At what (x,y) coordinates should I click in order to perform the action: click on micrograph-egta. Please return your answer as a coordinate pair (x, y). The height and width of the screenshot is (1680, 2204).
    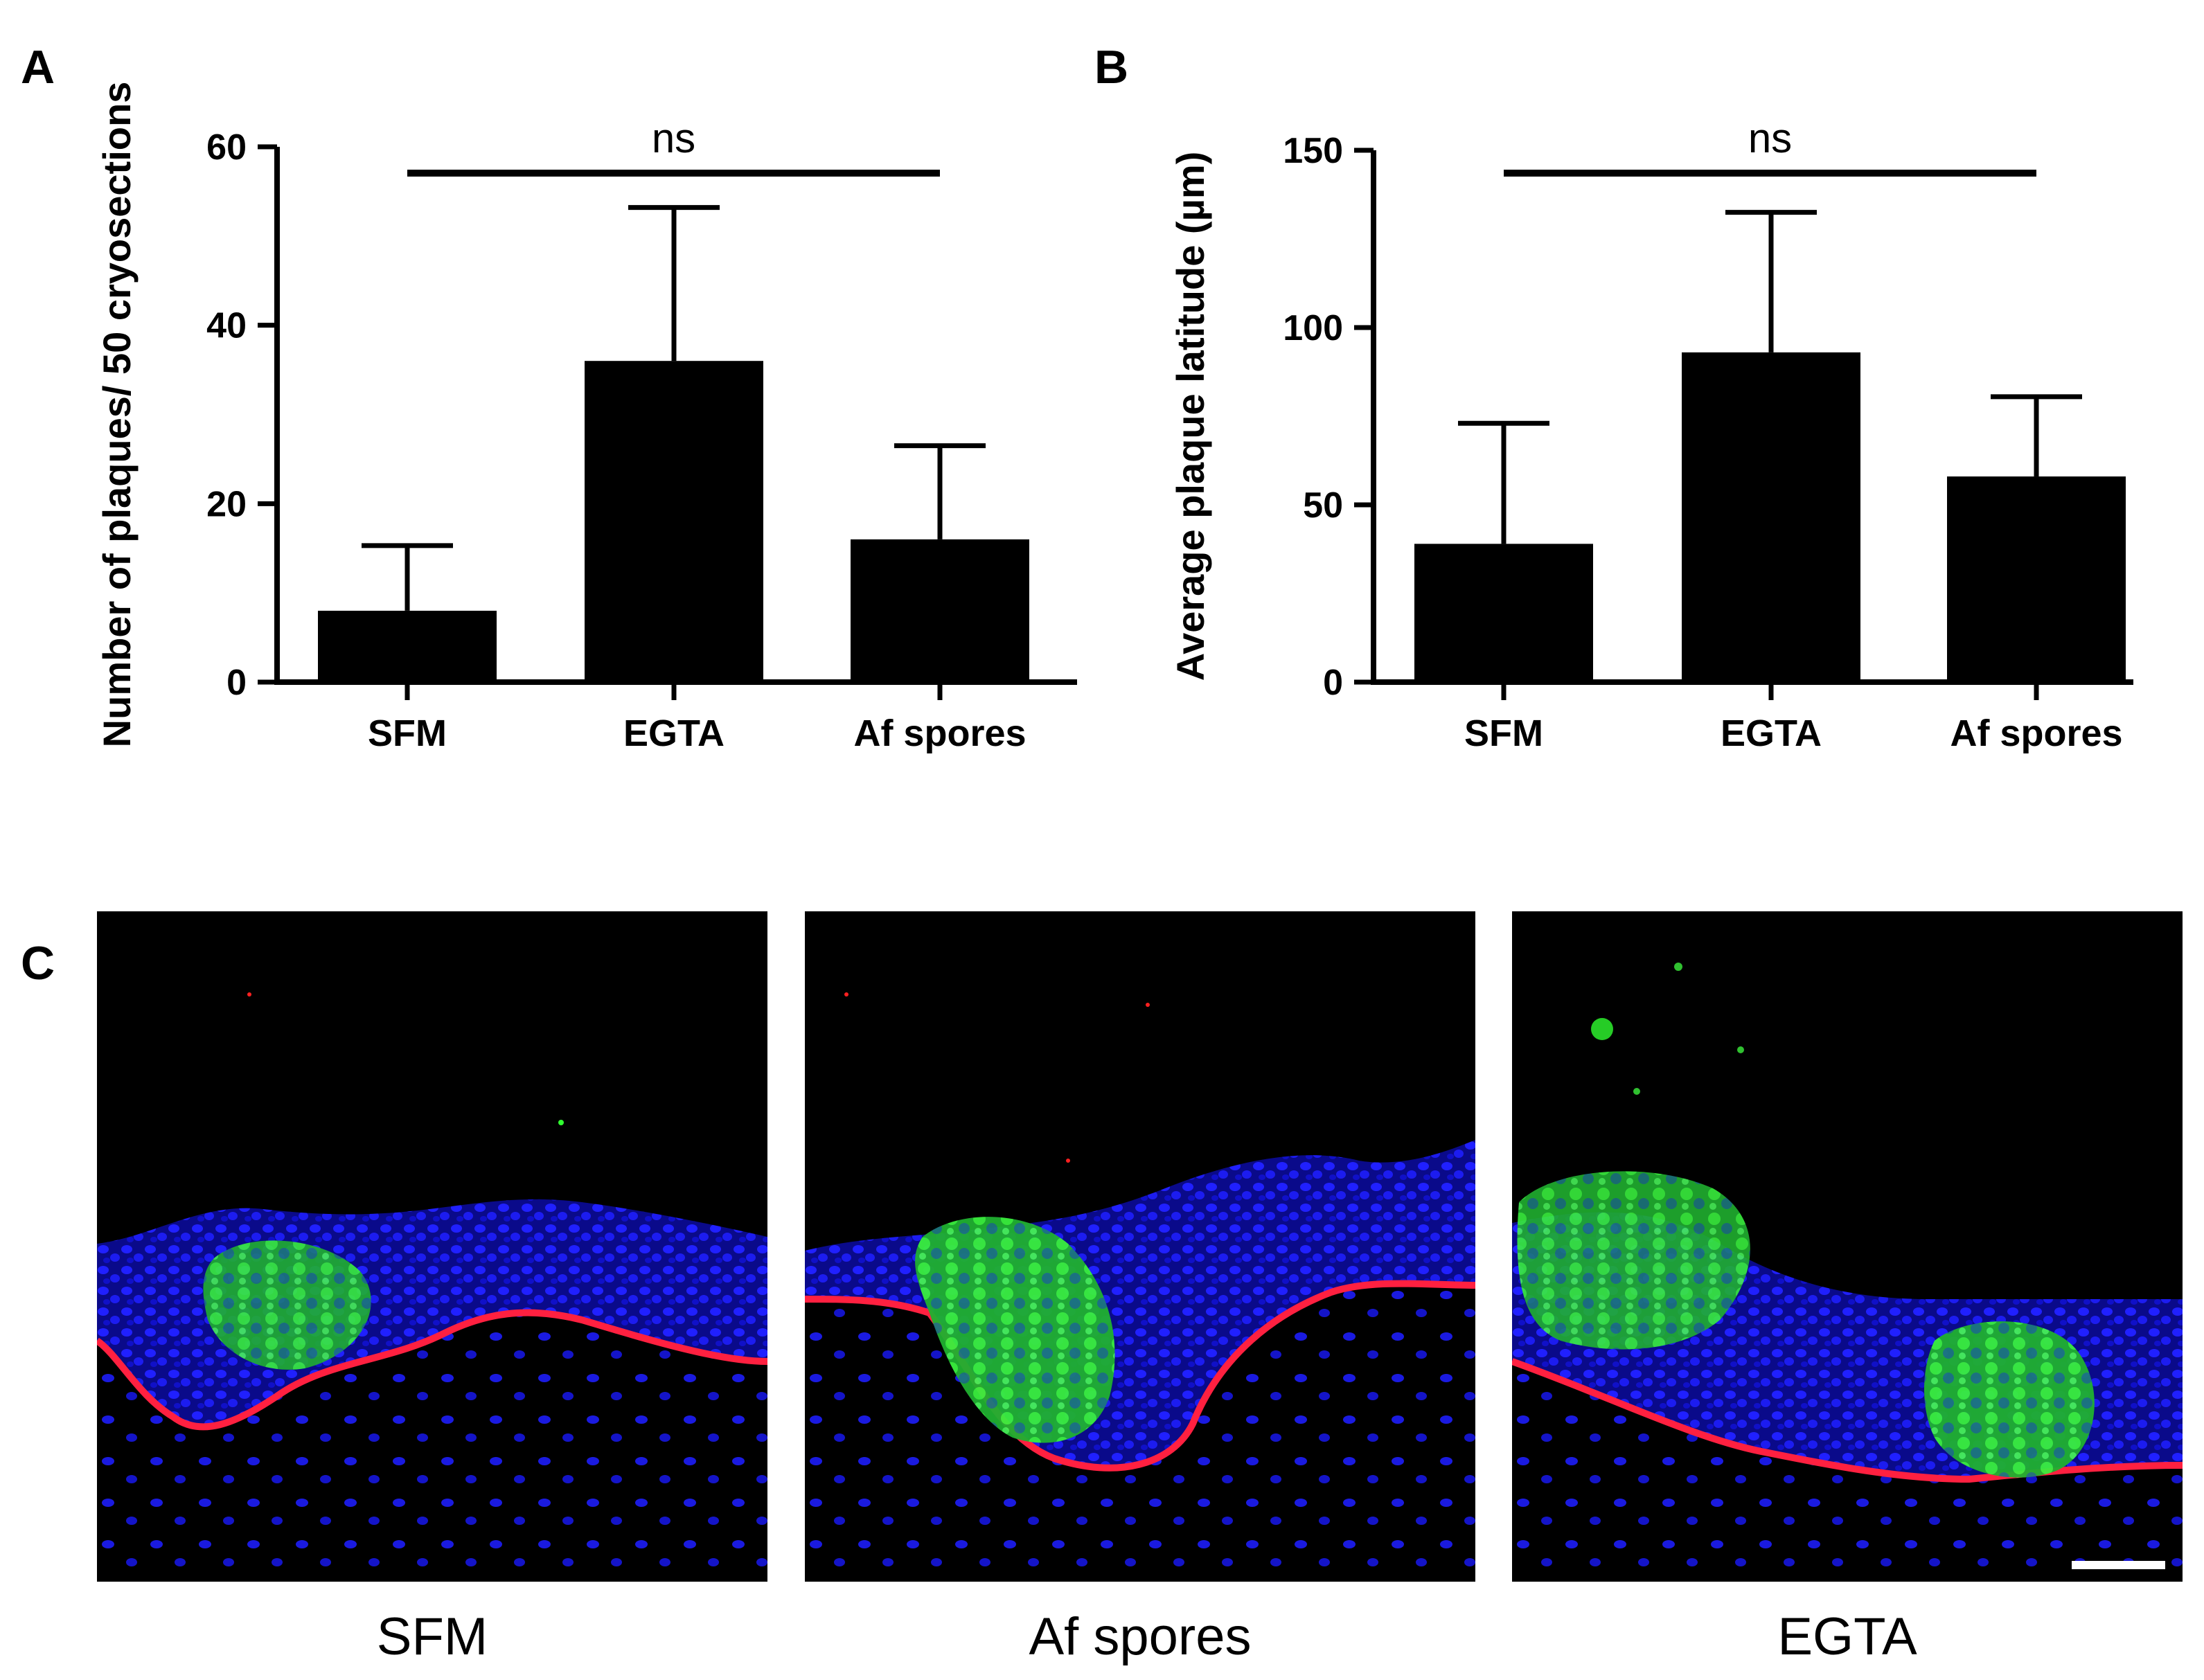
    Looking at the image, I should click on (1848, 1246).